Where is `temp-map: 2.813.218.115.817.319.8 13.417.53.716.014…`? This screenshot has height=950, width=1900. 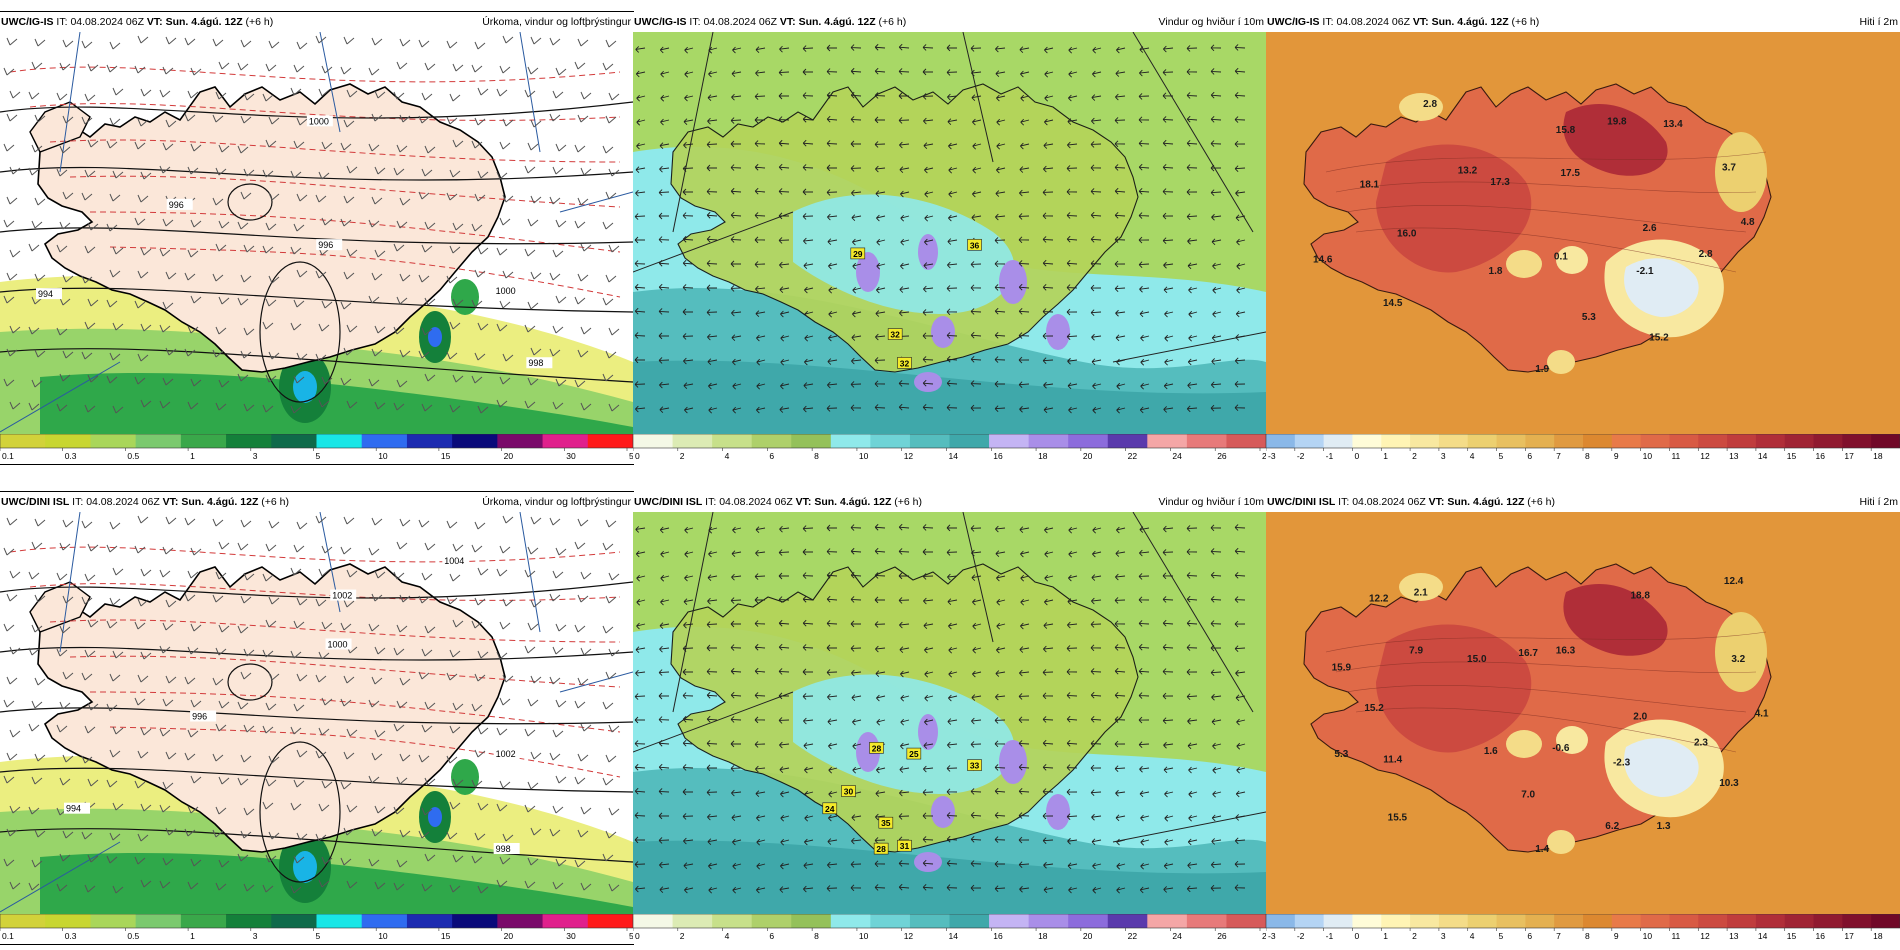
temp-map: 2.813.218.115.817.319.8 13.417.53.716.014… is located at coordinates (1583, 234).